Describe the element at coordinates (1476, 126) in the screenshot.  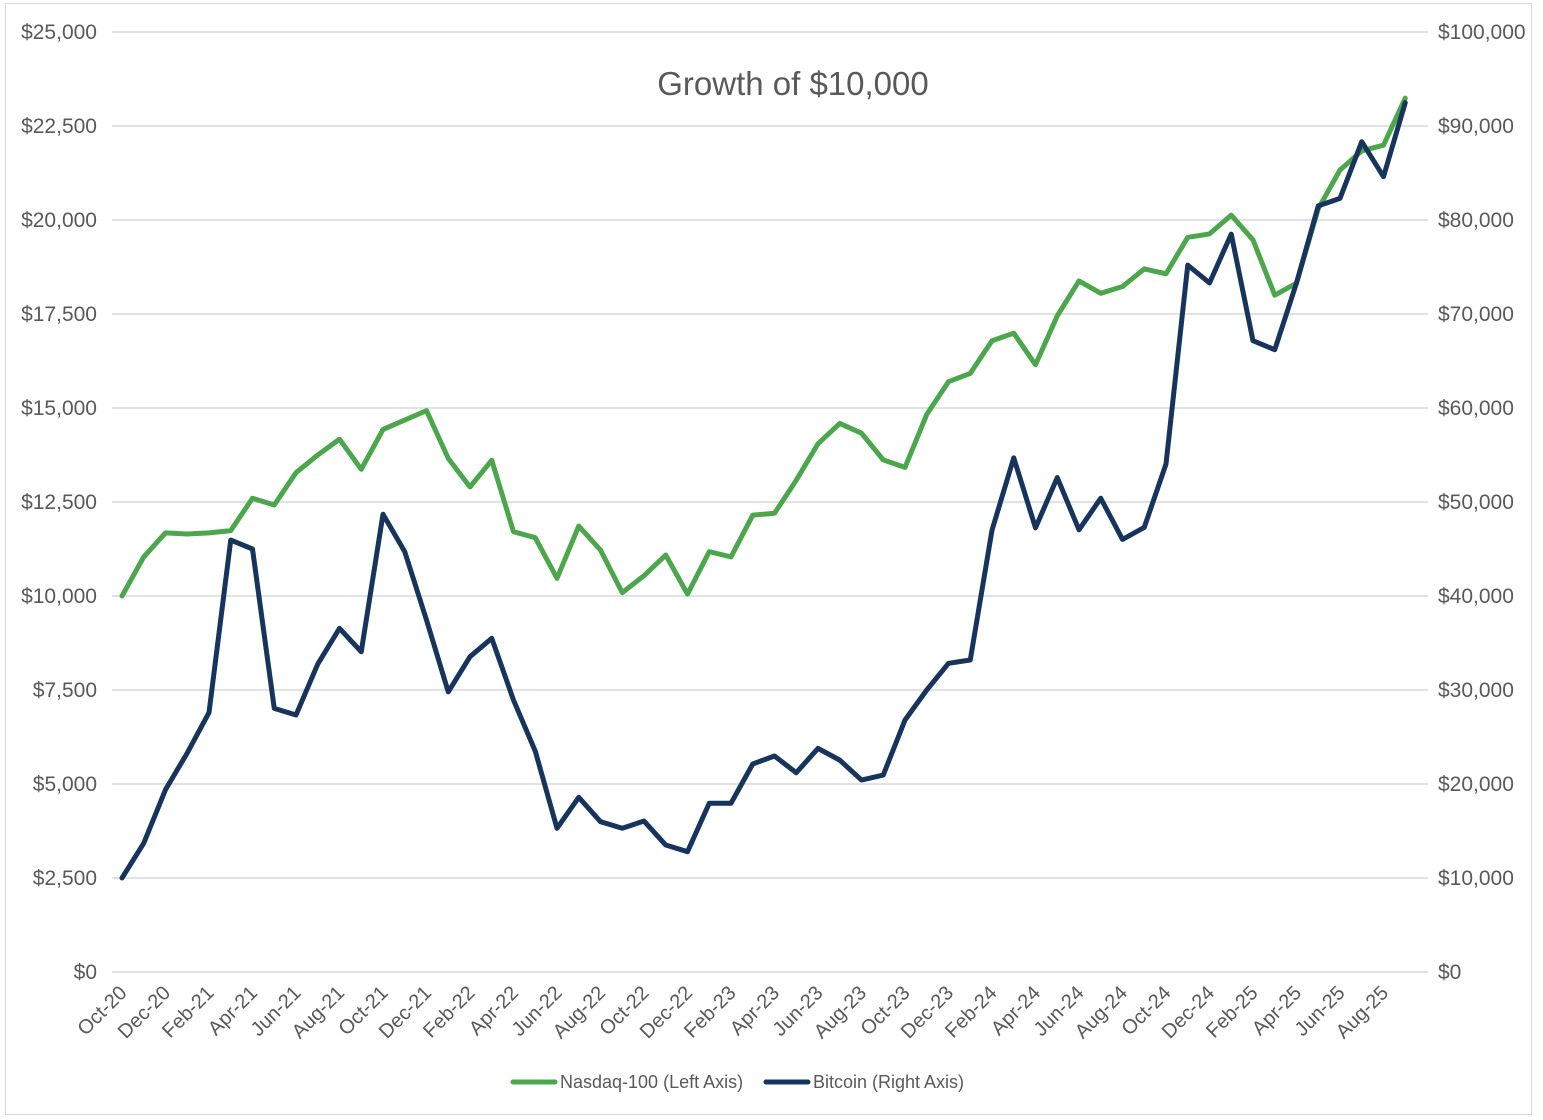
I see `y-axis-right-label: $90,000` at that location.